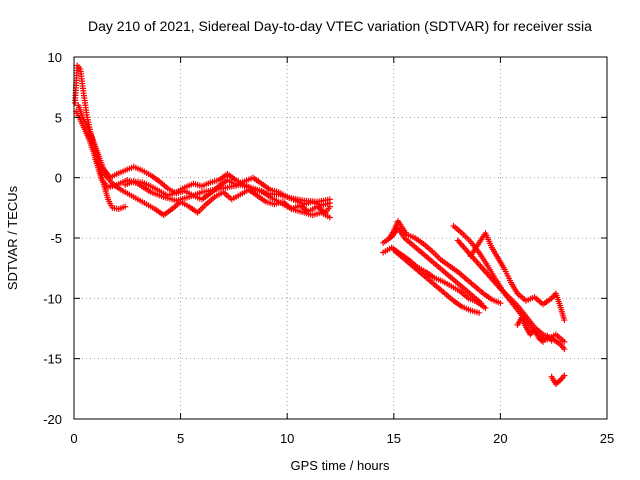  Describe the element at coordinates (340, 465) in the screenshot. I see `x-axis-label: GPS time / hours` at that location.